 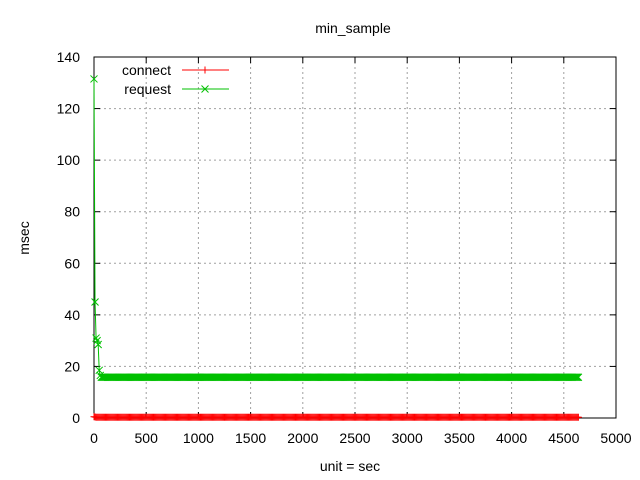 What do you see at coordinates (563, 438) in the screenshot?
I see `x-tick-label: 4500` at bounding box center [563, 438].